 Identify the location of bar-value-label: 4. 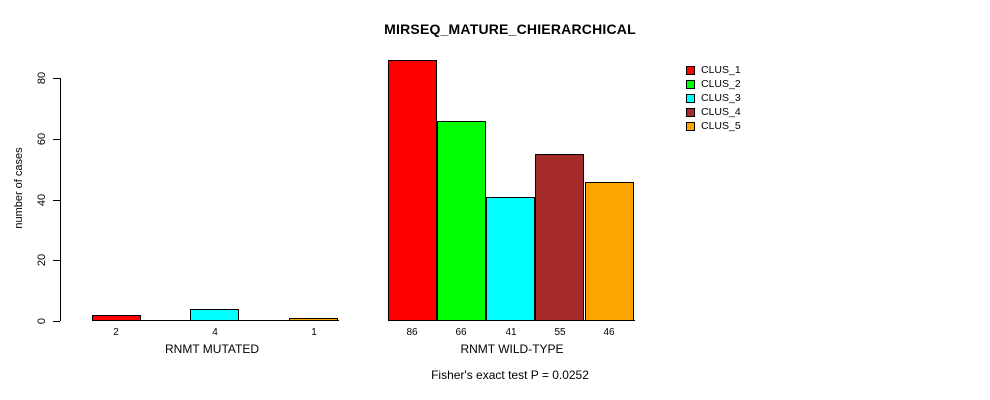
(215, 332).